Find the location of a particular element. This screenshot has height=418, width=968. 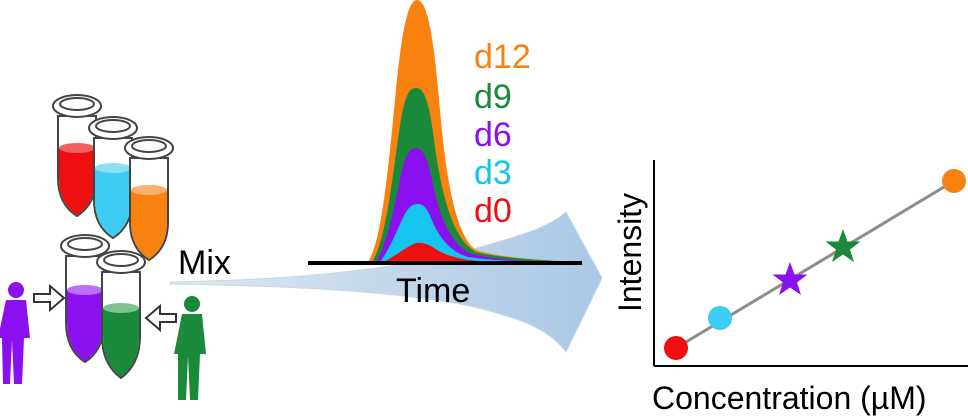

time-axis-label: Time is located at coordinates (433, 291).